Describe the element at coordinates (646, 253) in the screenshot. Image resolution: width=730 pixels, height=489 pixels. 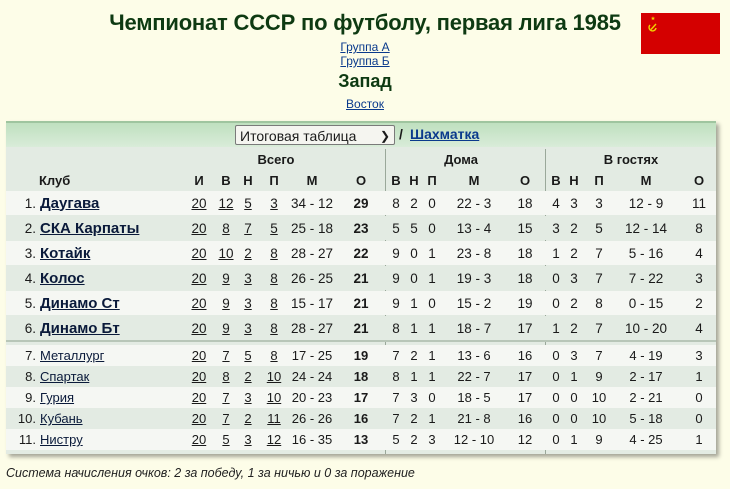
I see `away-am-cell: 5 - 16` at that location.